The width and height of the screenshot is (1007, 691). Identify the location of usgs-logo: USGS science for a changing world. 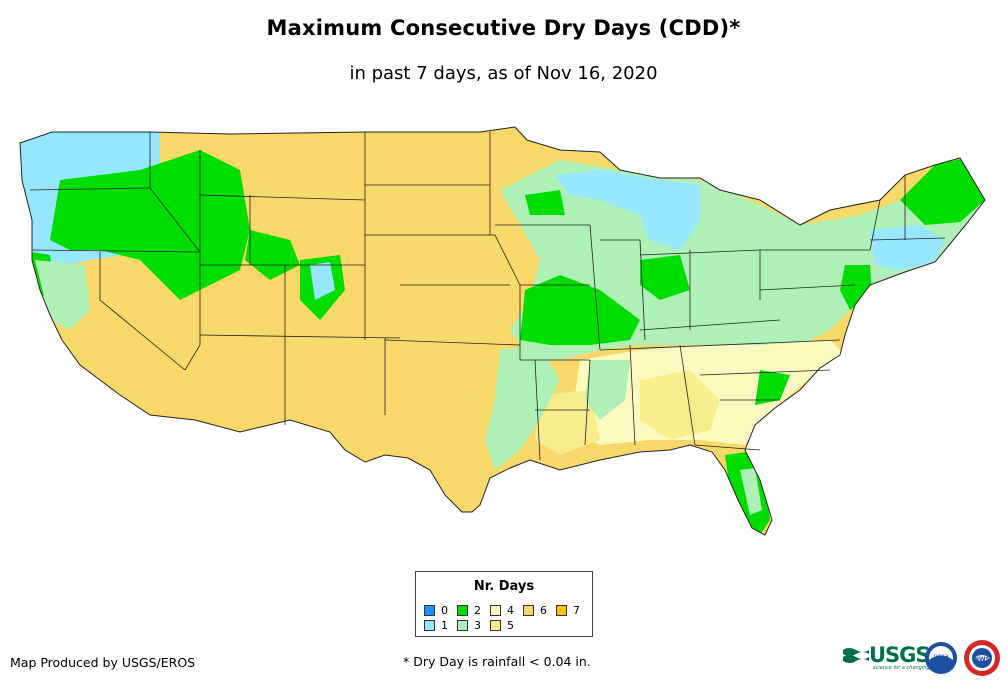
(894, 657).